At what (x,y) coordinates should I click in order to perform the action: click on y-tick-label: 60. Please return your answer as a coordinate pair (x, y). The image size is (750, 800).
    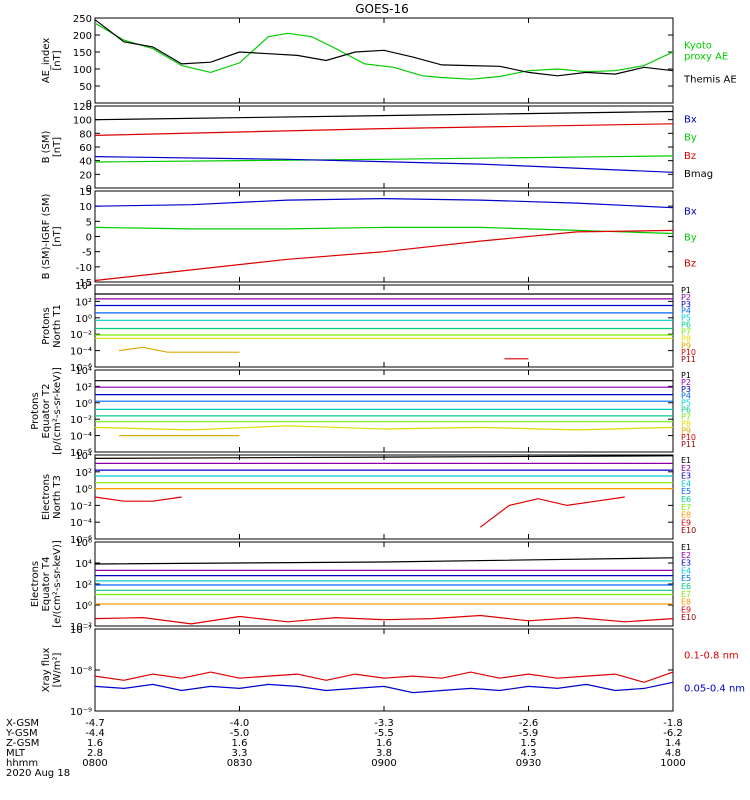
    Looking at the image, I should click on (85, 148).